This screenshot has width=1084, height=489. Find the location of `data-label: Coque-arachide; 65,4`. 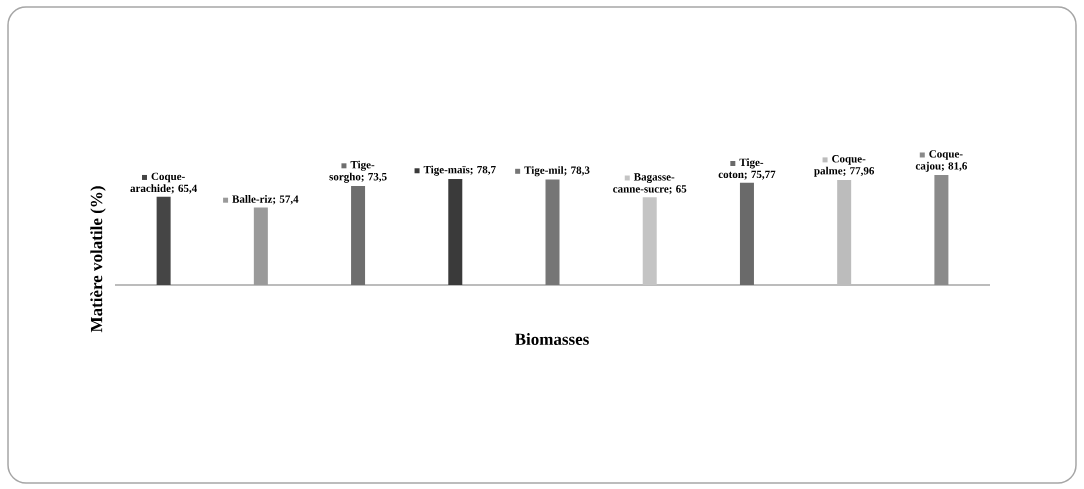

data-label: Coque-arachide; 65,4 is located at coordinates (163, 183).